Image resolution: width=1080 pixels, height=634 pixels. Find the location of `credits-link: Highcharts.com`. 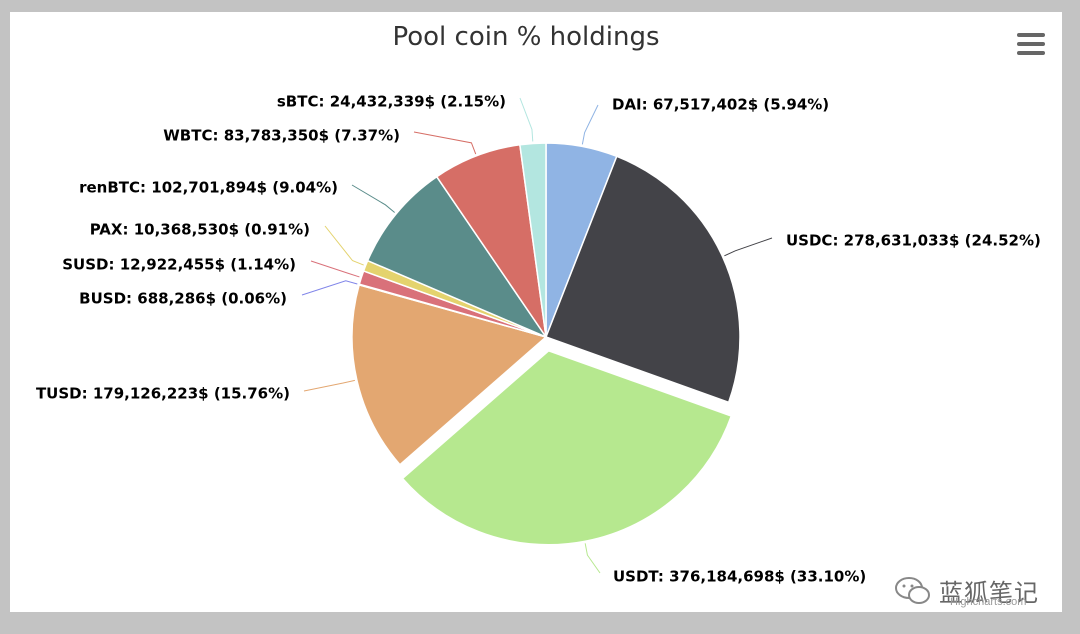

credits-link: Highcharts.com is located at coordinates (988, 602).